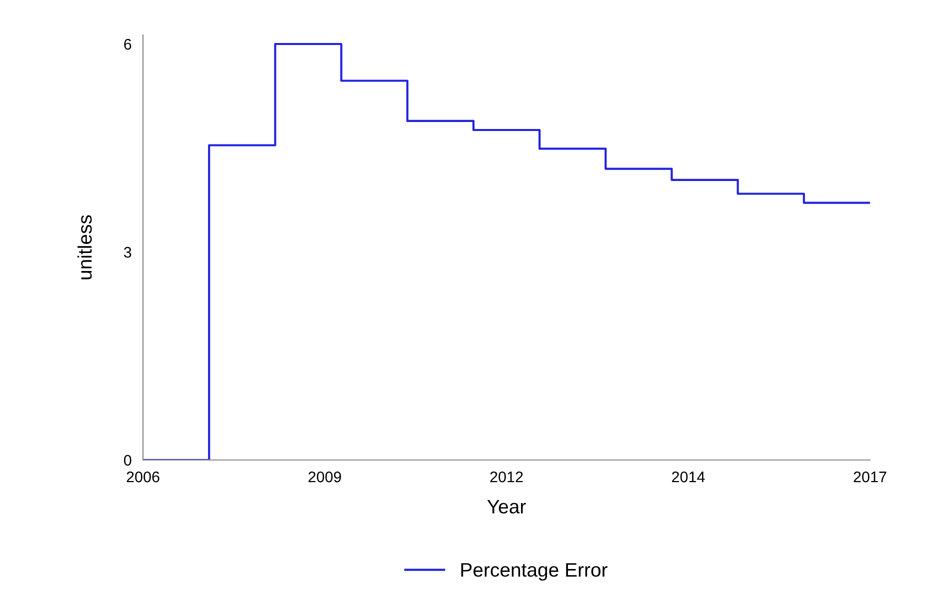 The image size is (931, 605). I want to click on x-tick-label: 2012, so click(506, 477).